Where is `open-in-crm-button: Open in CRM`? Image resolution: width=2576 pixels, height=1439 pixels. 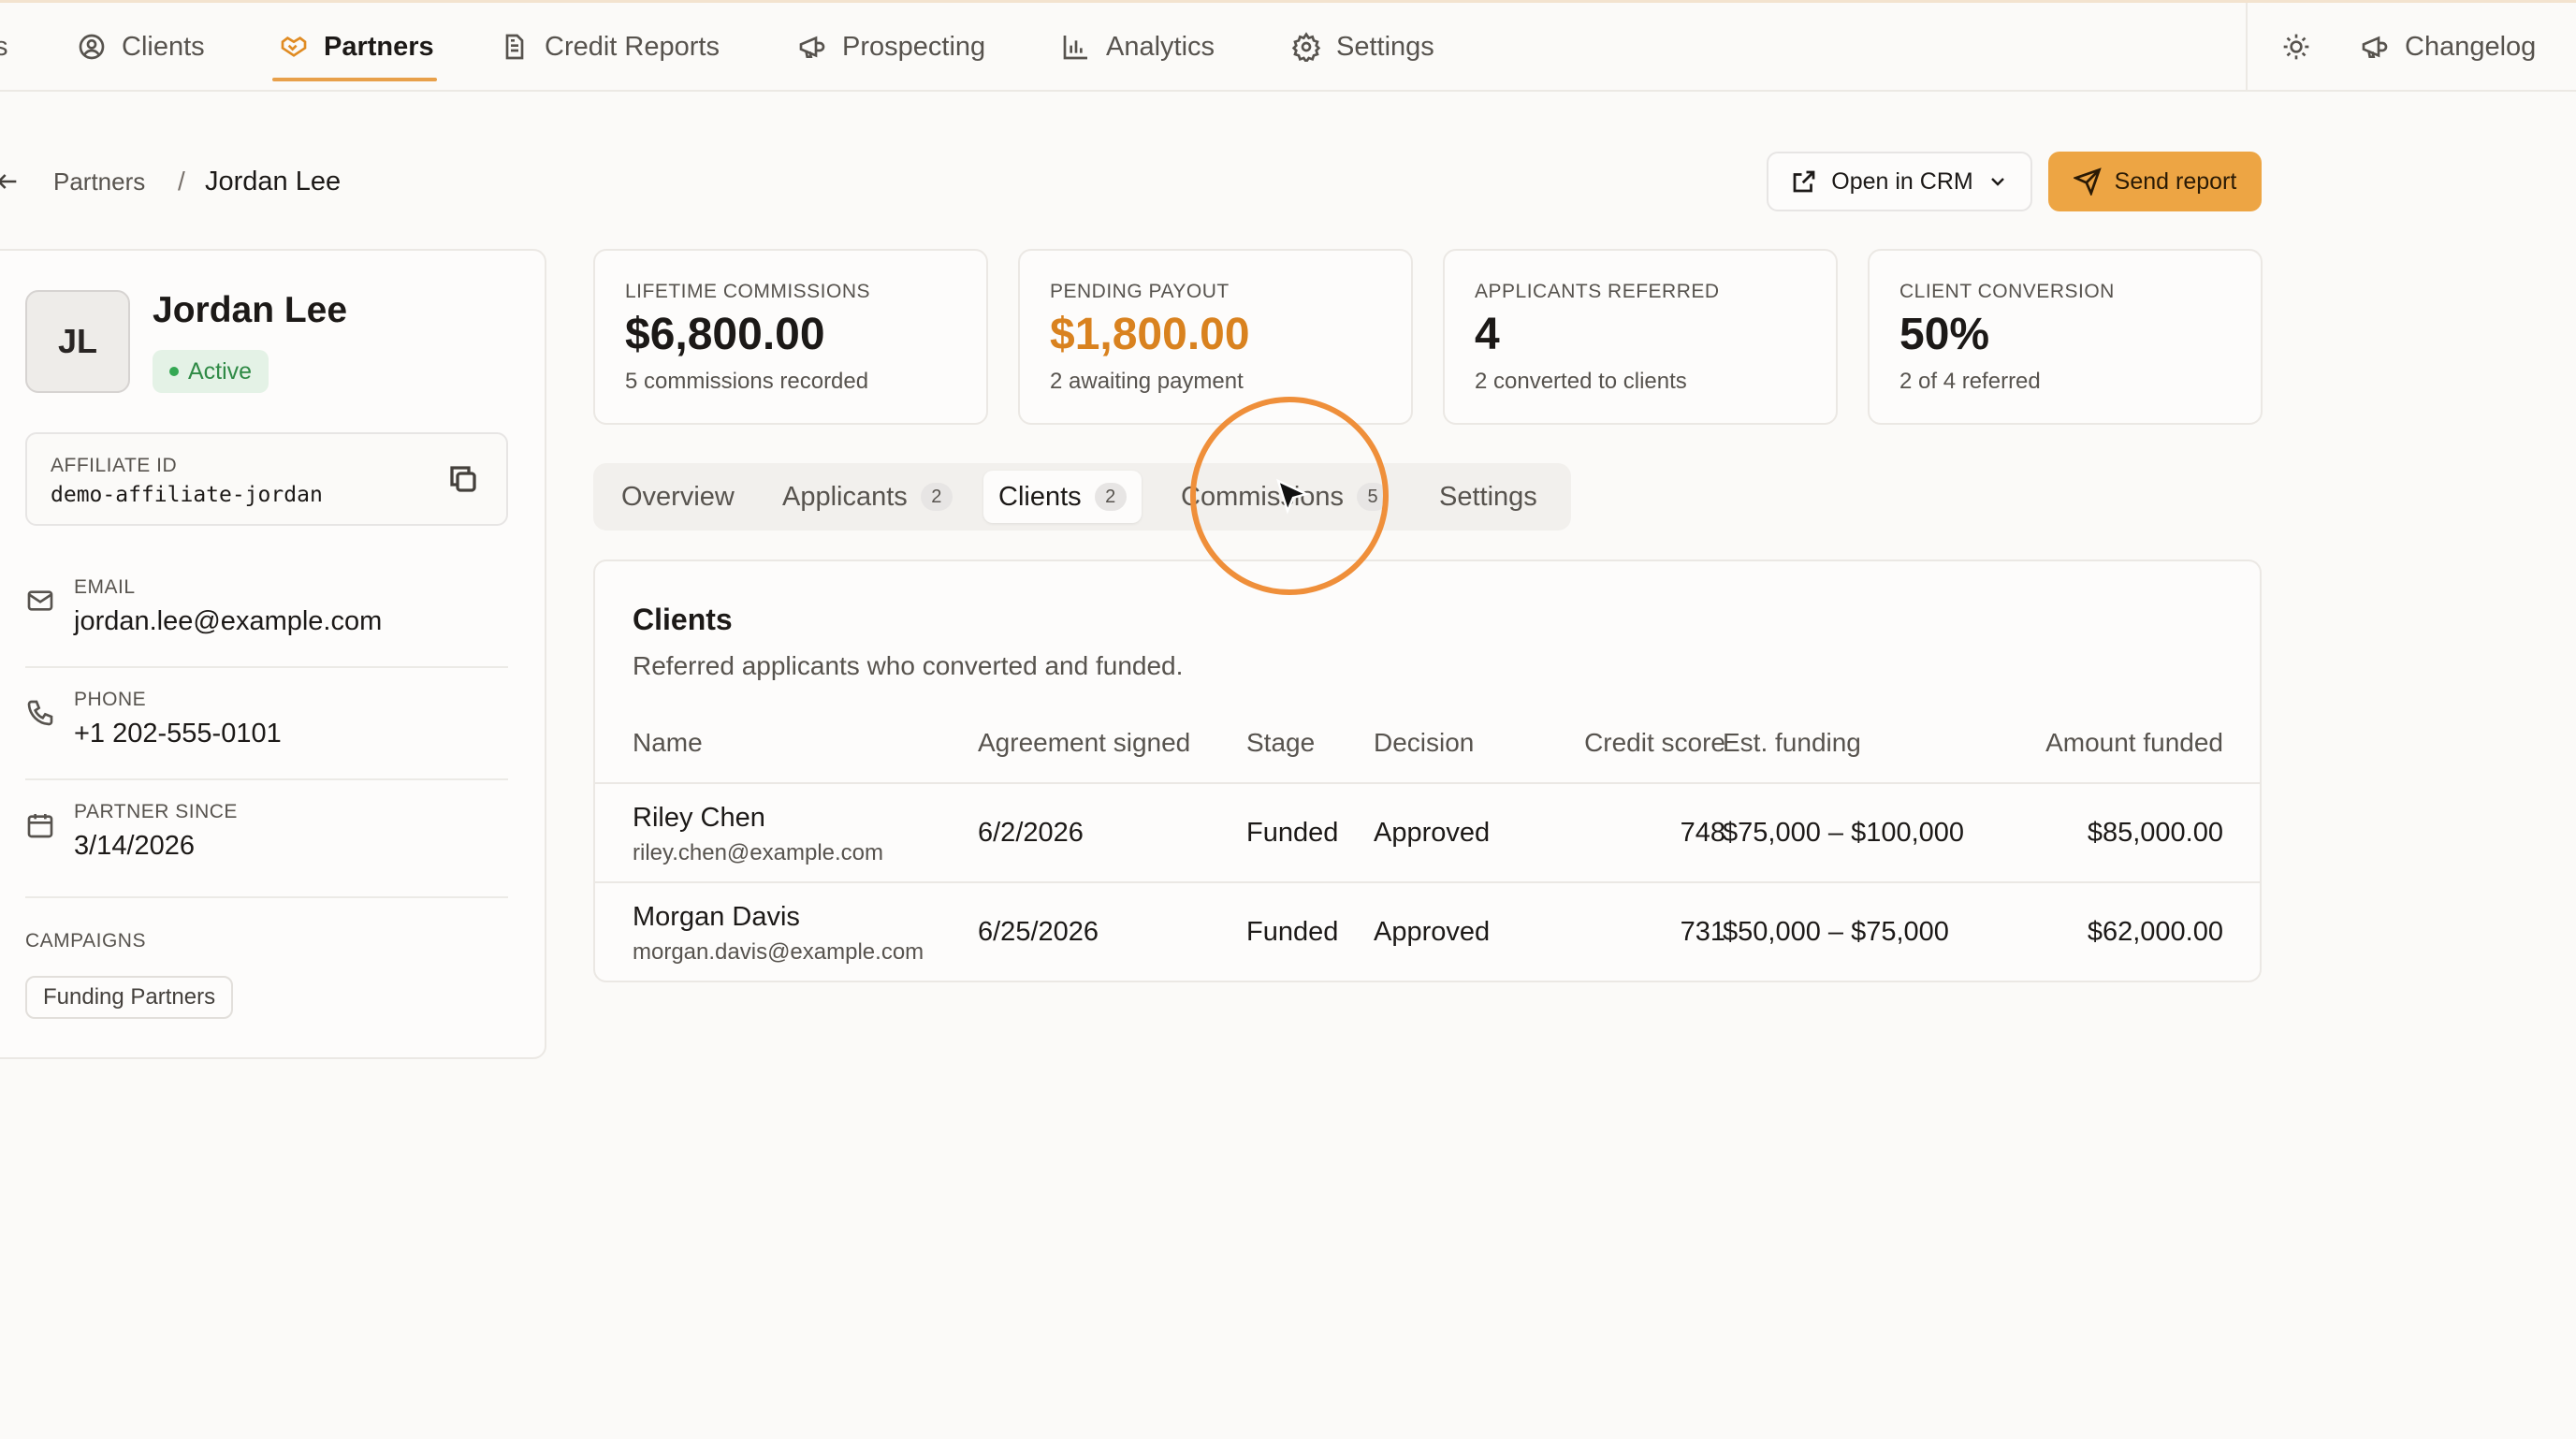
open-in-crm-button: Open in CRM is located at coordinates (1899, 182).